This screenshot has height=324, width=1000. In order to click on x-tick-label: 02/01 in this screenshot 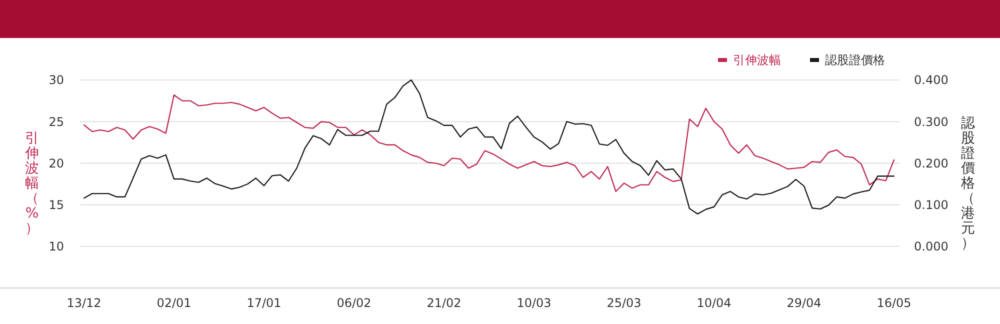, I will do `click(174, 303)`.